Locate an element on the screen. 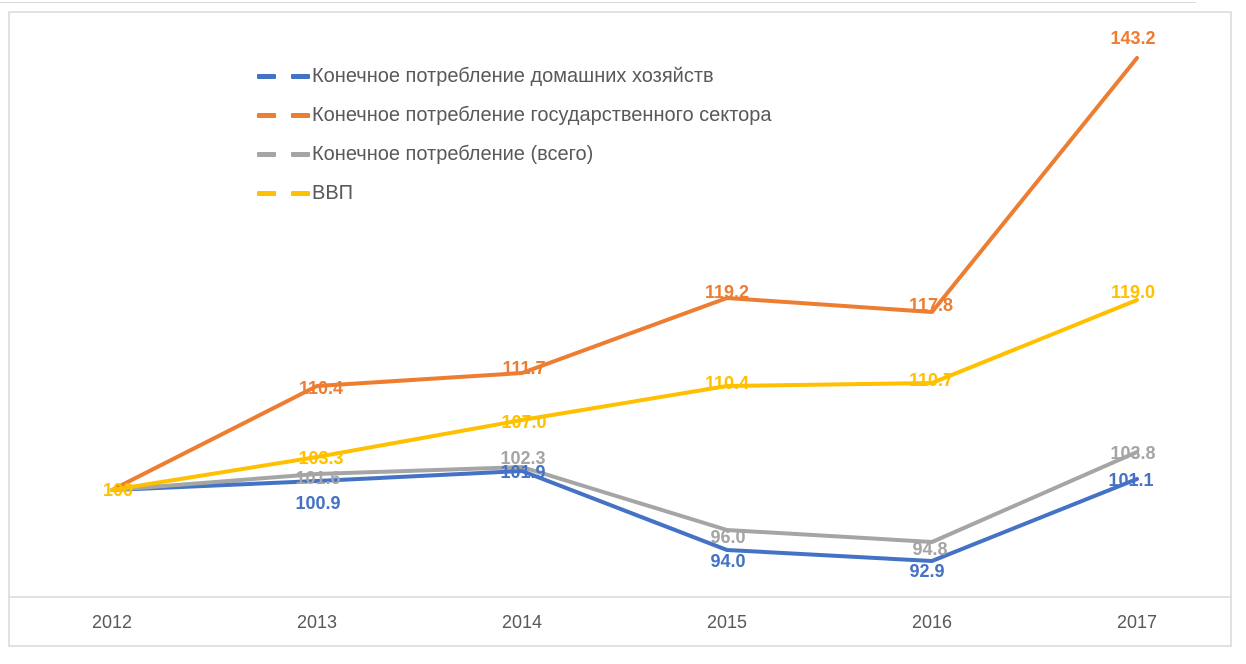  data-label: 117.8 is located at coordinates (931, 305).